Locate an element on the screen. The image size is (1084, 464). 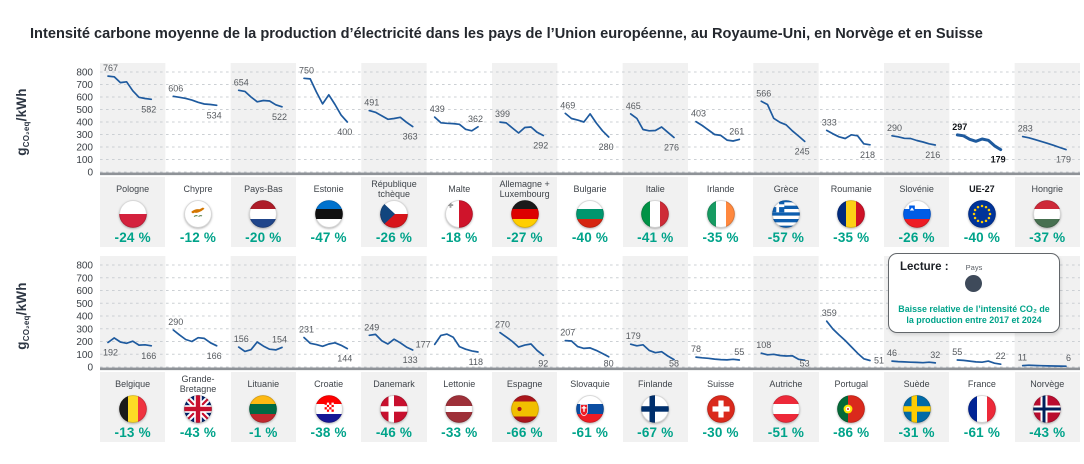
country-panel-slovaquie: Slovaquie -61 % is located at coordinates (589, 407).